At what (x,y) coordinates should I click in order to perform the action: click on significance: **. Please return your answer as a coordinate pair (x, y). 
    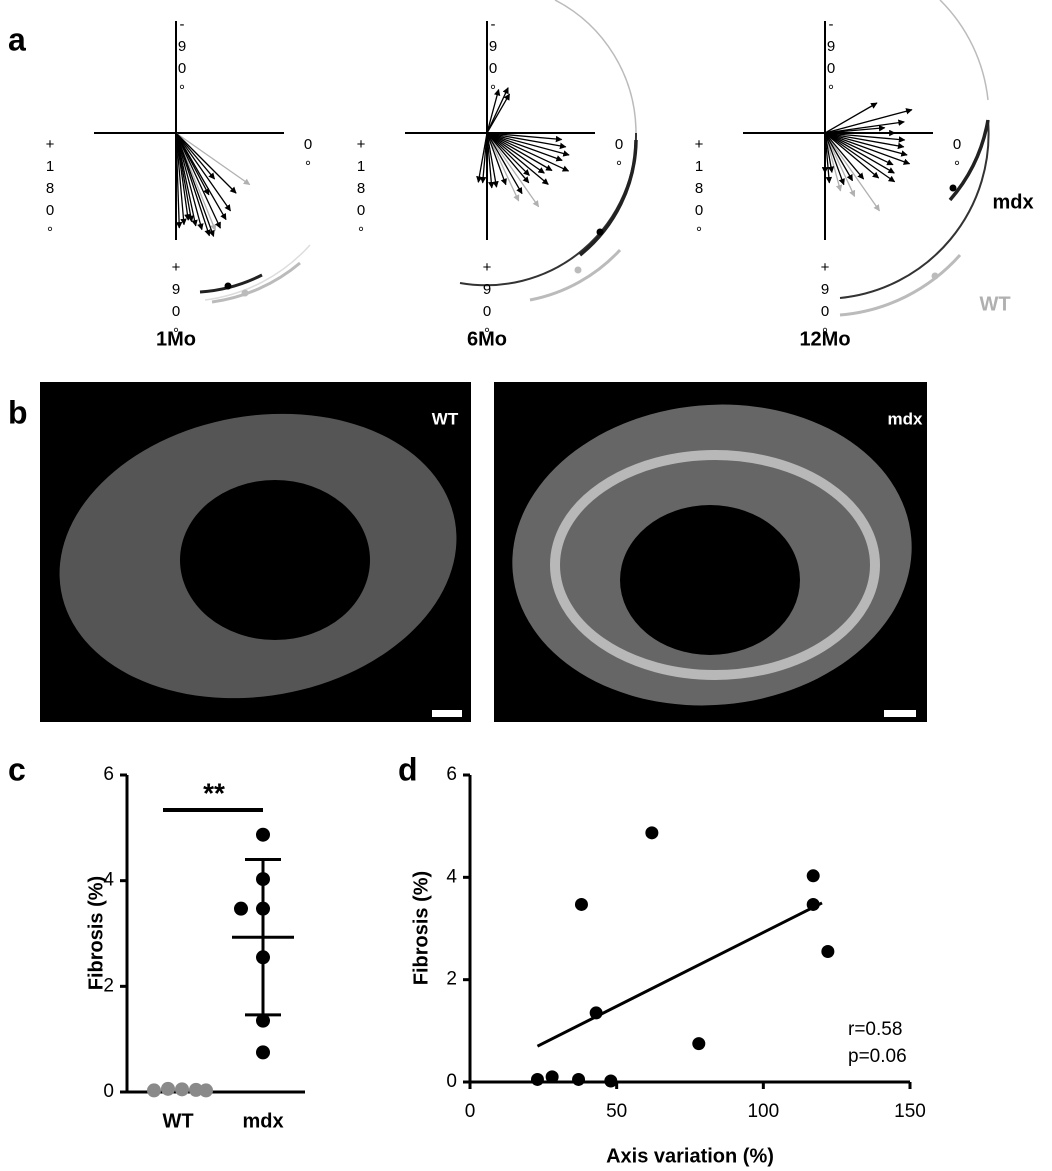
    Looking at the image, I should click on (214, 792).